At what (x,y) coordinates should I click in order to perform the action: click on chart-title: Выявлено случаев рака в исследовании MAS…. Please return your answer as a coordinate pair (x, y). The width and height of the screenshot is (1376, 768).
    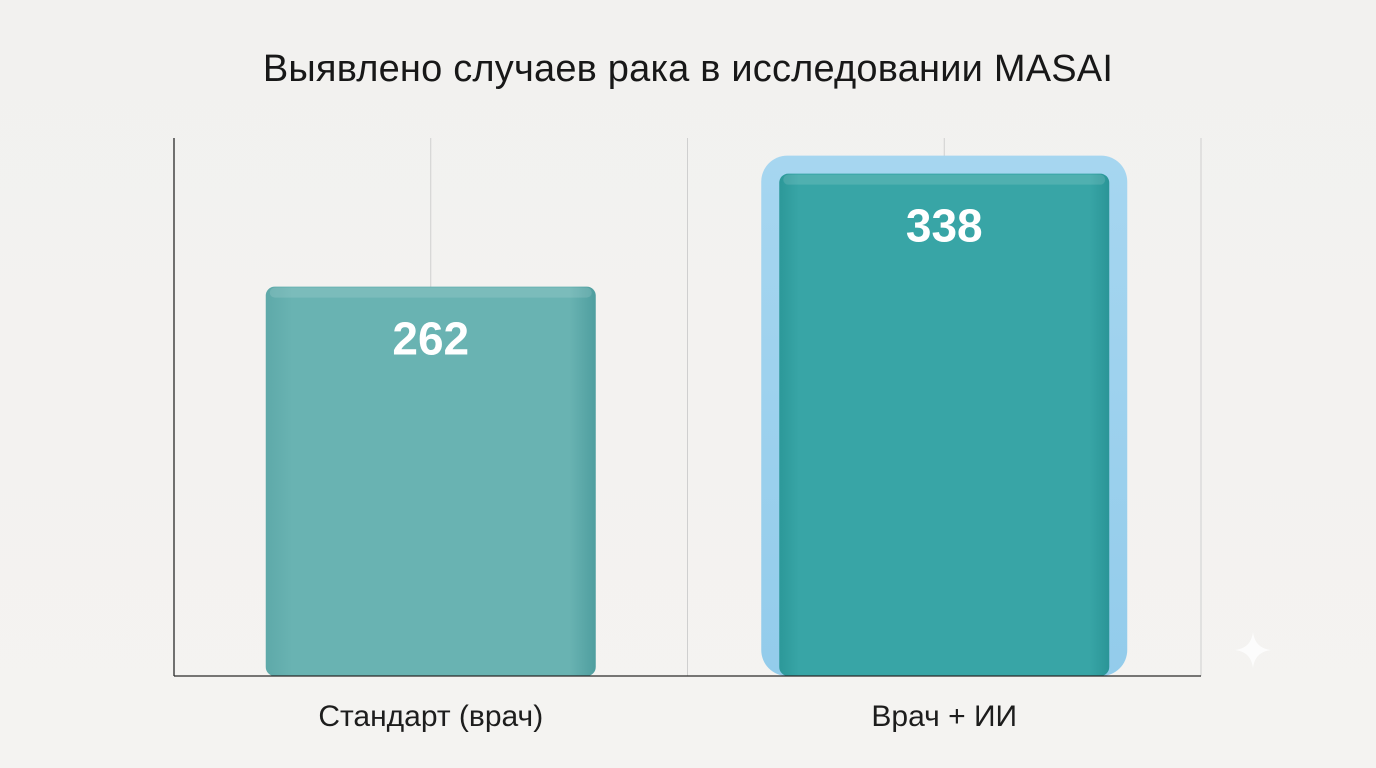
    Looking at the image, I should click on (688, 69).